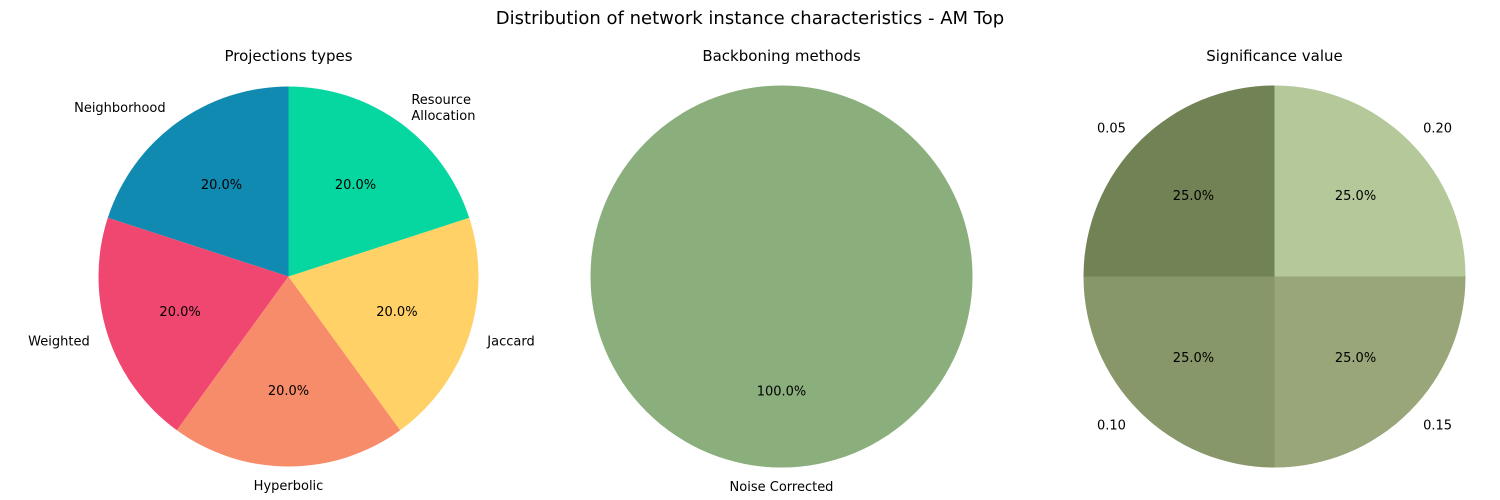  I want to click on pie-slice-weighted, so click(193, 324).